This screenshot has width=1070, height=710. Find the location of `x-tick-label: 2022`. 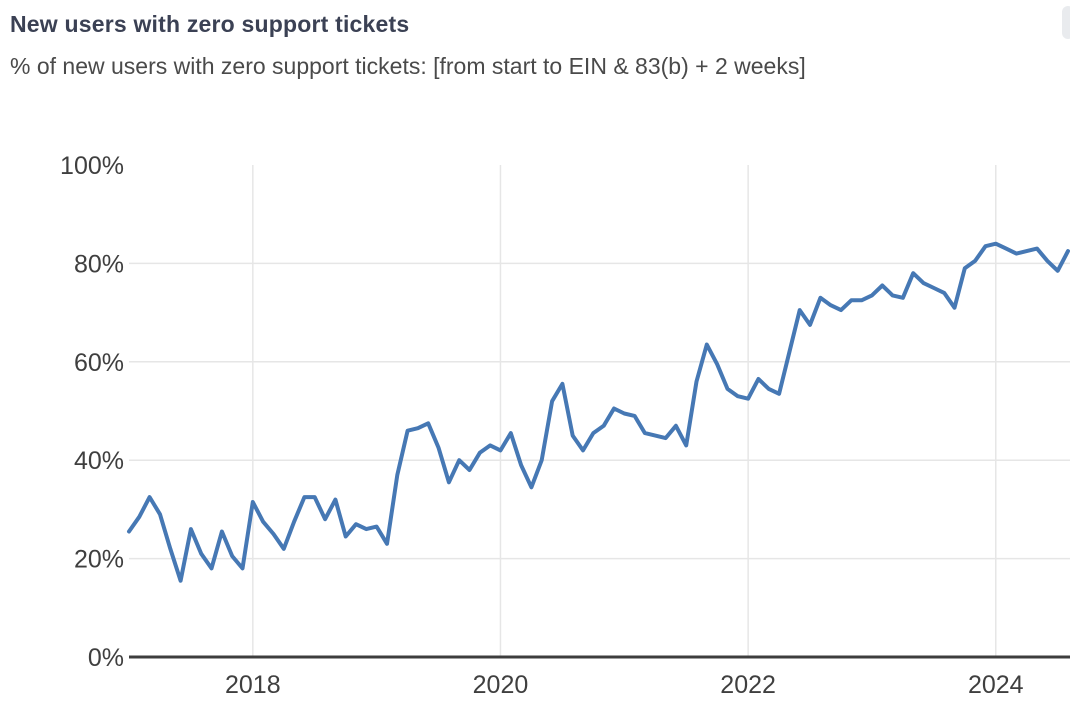

x-tick-label: 2022 is located at coordinates (748, 685).